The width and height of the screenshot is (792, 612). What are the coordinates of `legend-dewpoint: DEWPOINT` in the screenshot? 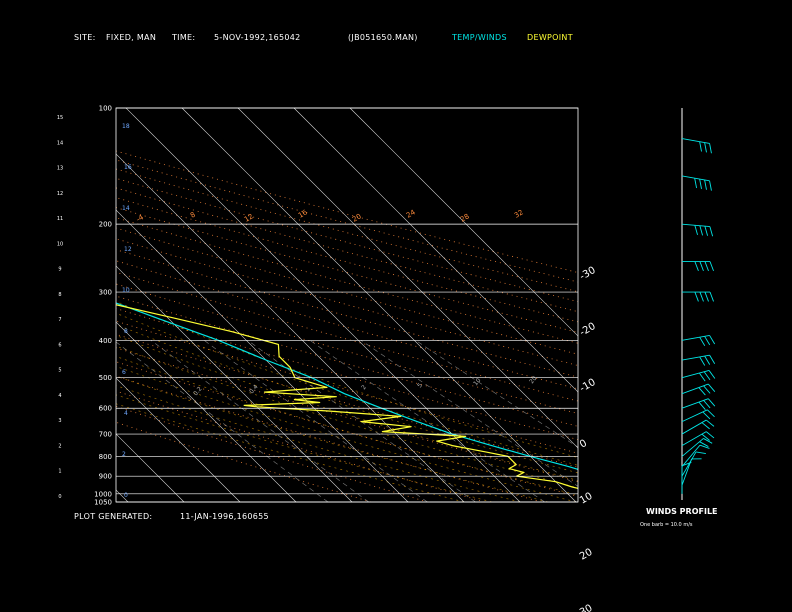 It's located at (550, 37).